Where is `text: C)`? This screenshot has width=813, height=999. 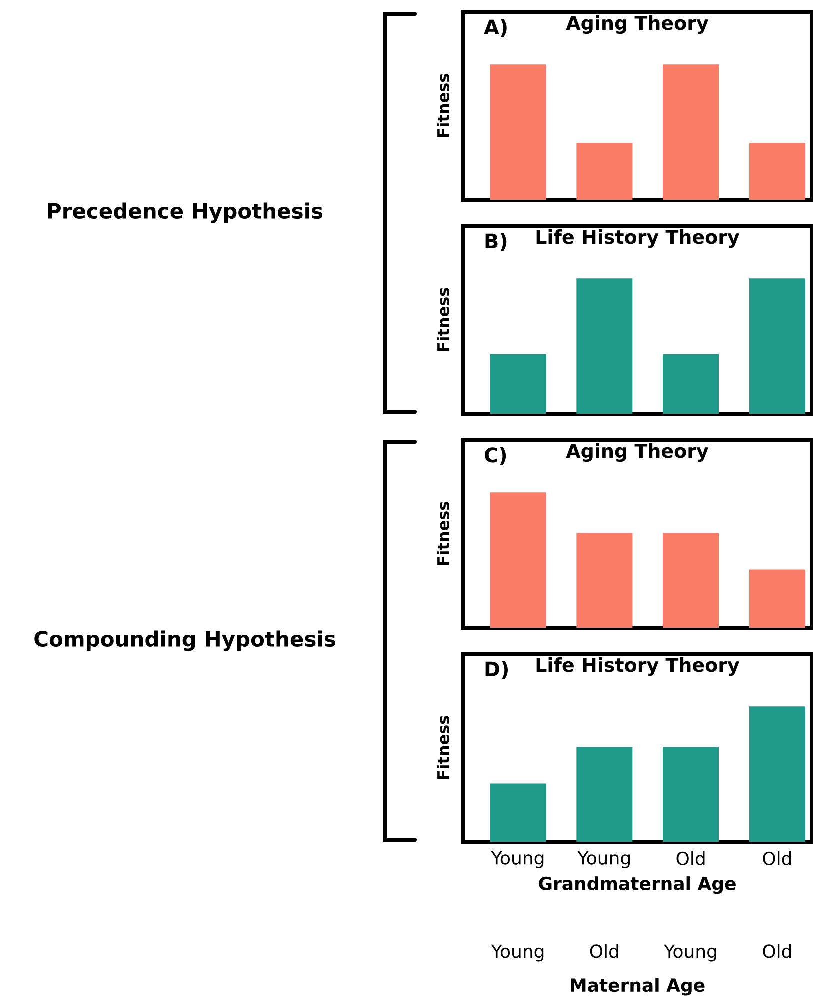 text: C) is located at coordinates (495, 456).